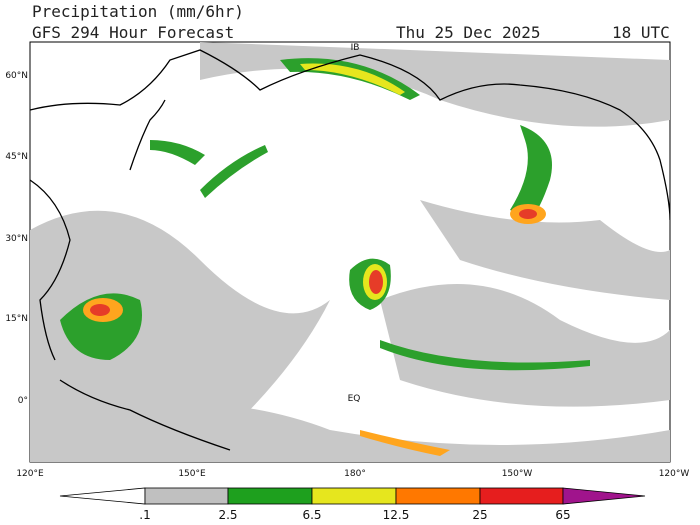 This screenshot has height=525, width=700. What do you see at coordinates (16, 76) in the screenshot?
I see `lat-label: 60°N` at bounding box center [16, 76].